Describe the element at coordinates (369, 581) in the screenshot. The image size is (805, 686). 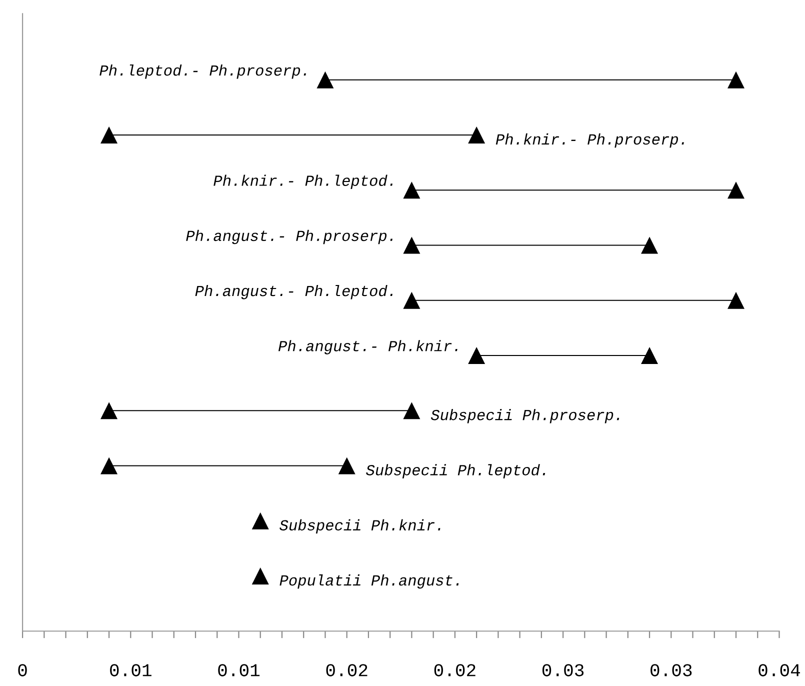
I see `y-tick-label: Populatii Ph.angust.` at that location.